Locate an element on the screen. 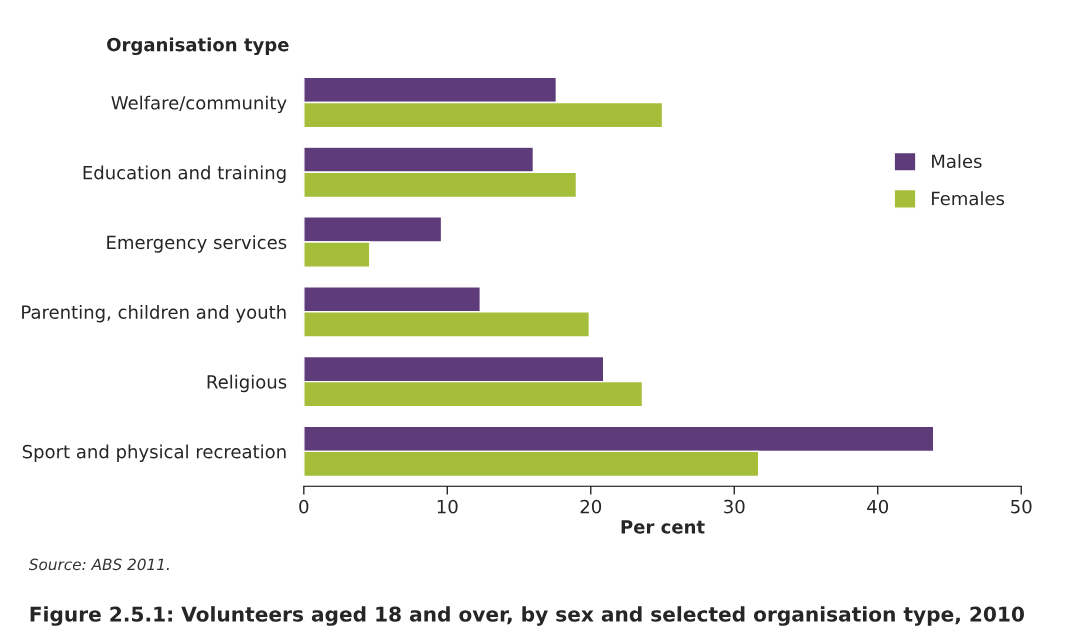  x-tick-label: 0 is located at coordinates (304, 506).